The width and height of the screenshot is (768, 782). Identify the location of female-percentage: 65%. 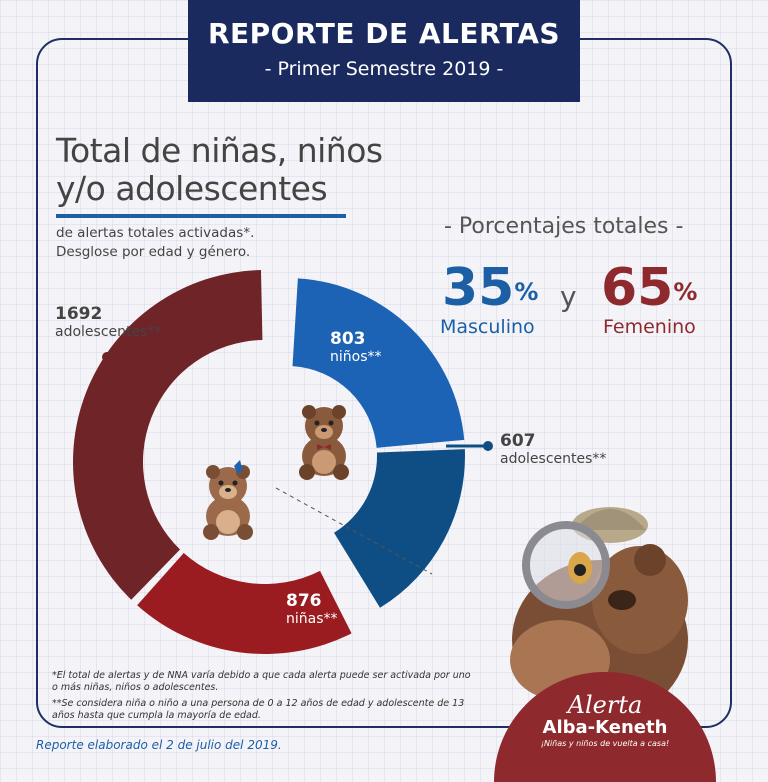
(649, 288).